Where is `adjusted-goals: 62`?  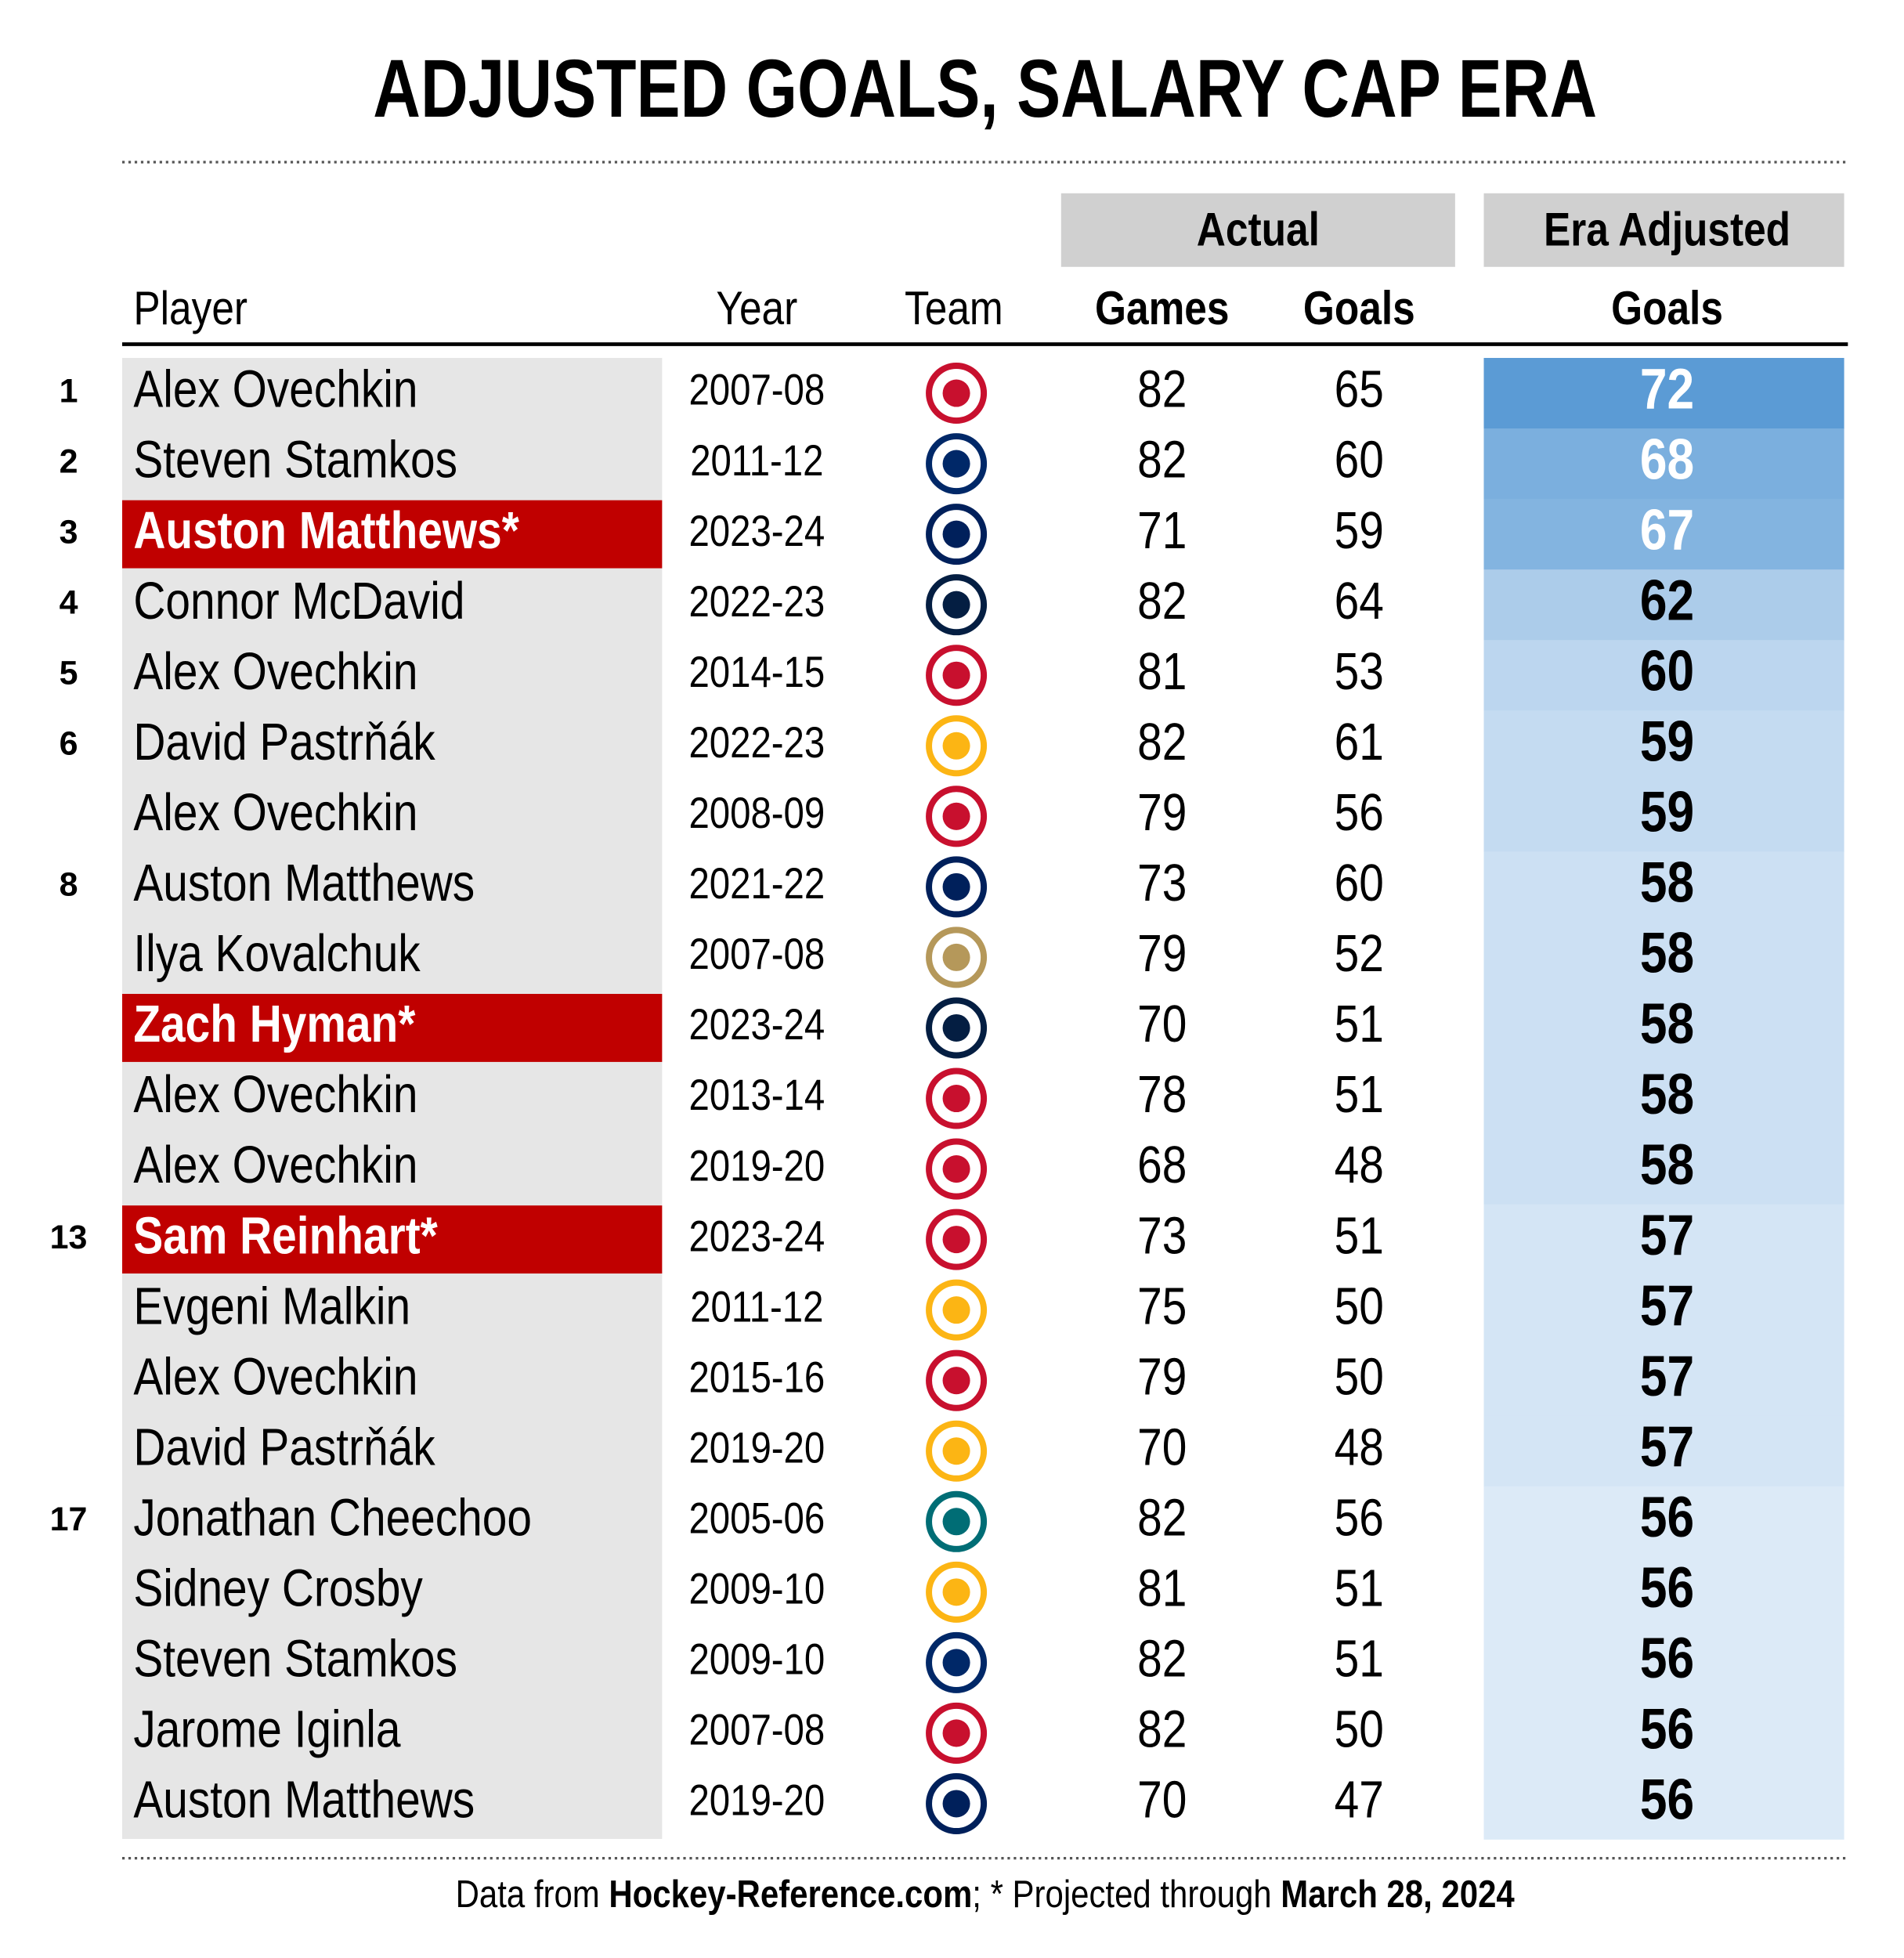 adjusted-goals: 62 is located at coordinates (1667, 601).